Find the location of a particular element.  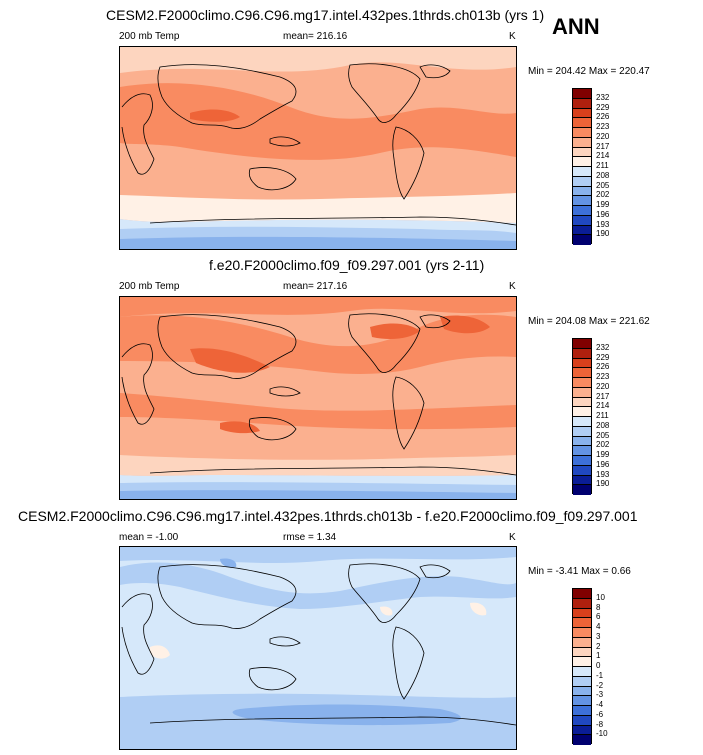

colorbar-tick-label: 2 is located at coordinates (598, 646).